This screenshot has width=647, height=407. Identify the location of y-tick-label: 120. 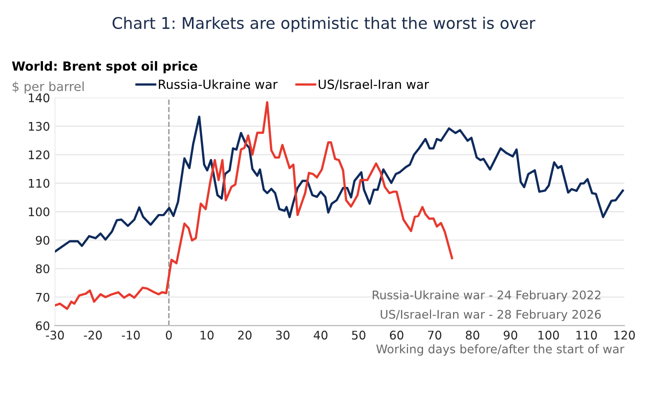
(39, 155).